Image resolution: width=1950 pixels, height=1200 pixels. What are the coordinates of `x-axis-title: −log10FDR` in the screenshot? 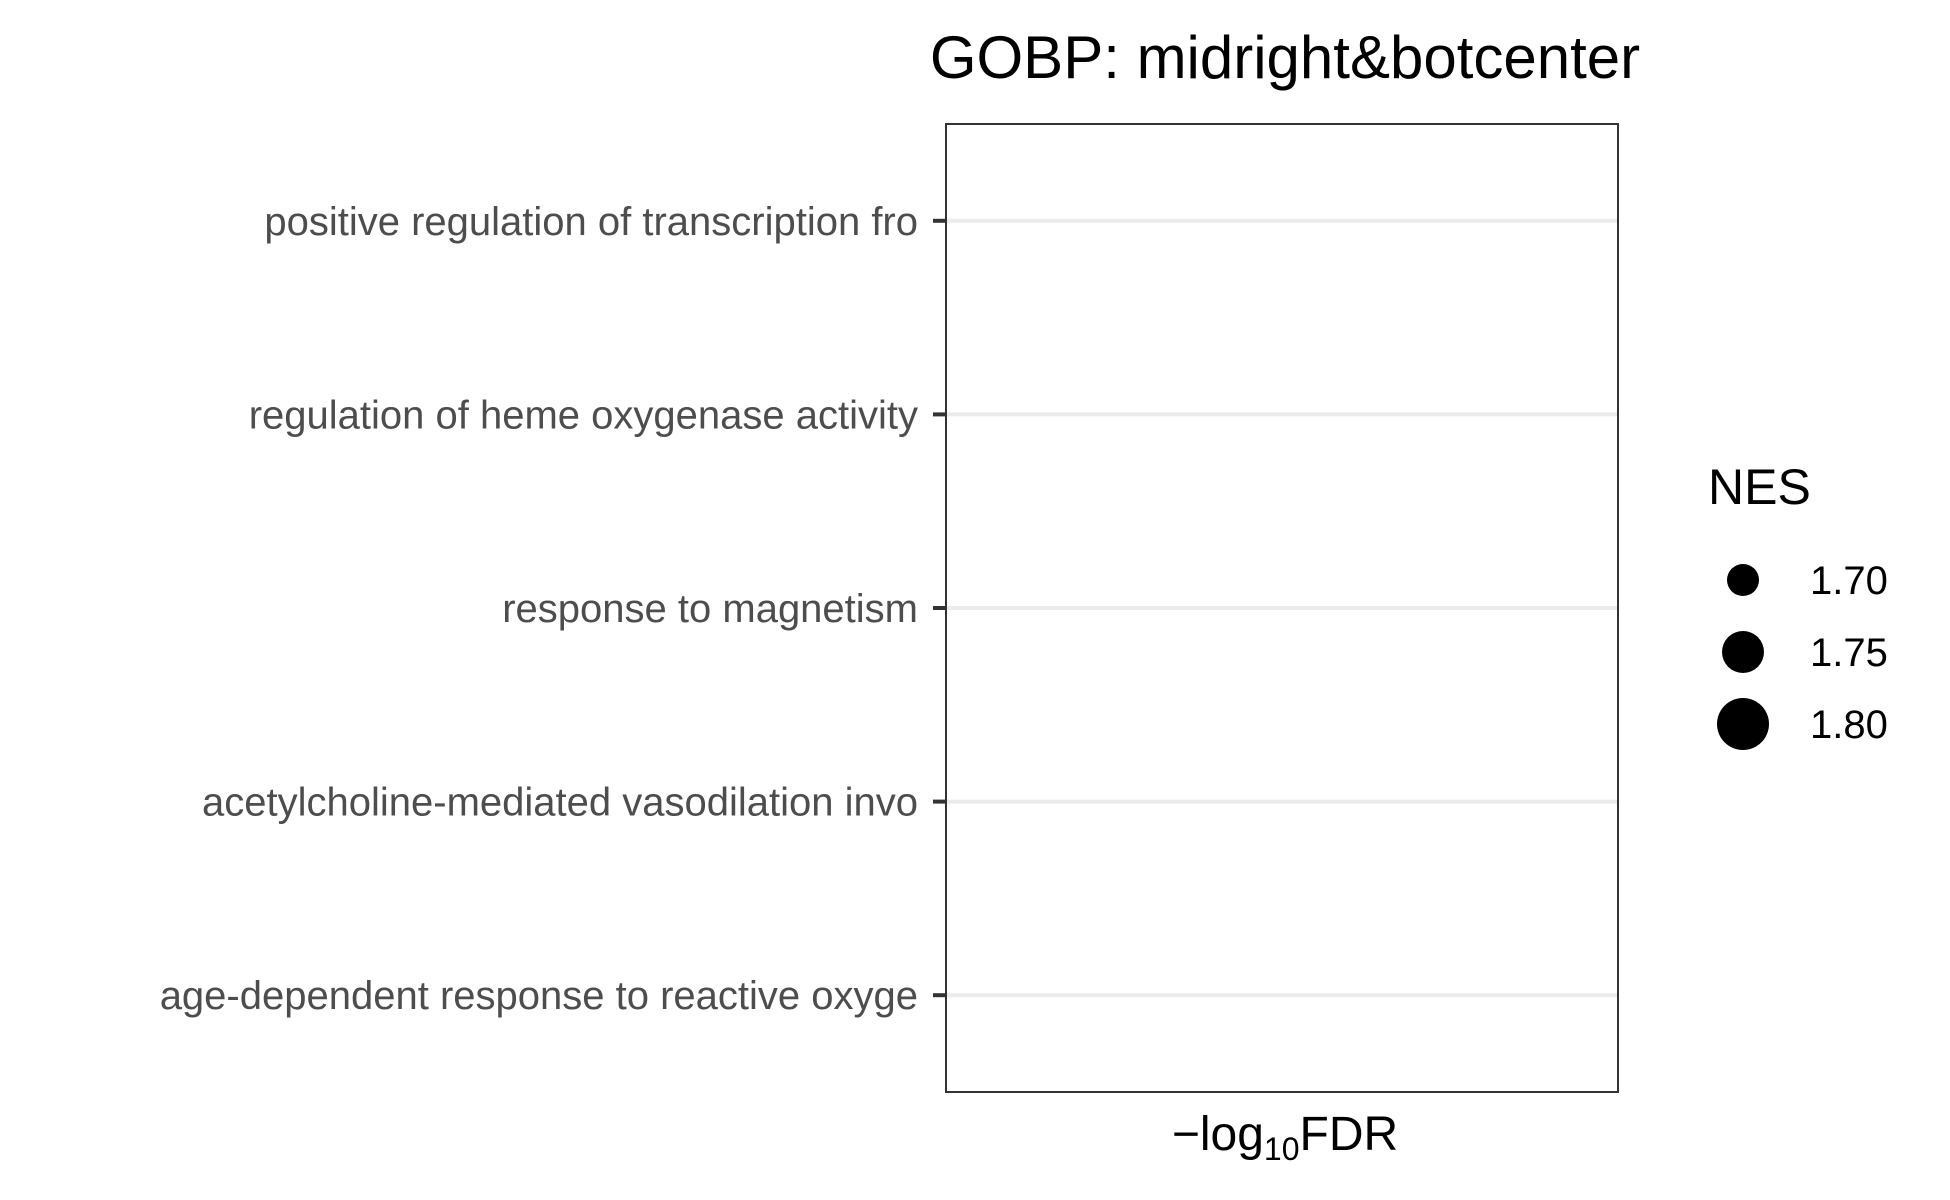 It's located at (1285, 1137).